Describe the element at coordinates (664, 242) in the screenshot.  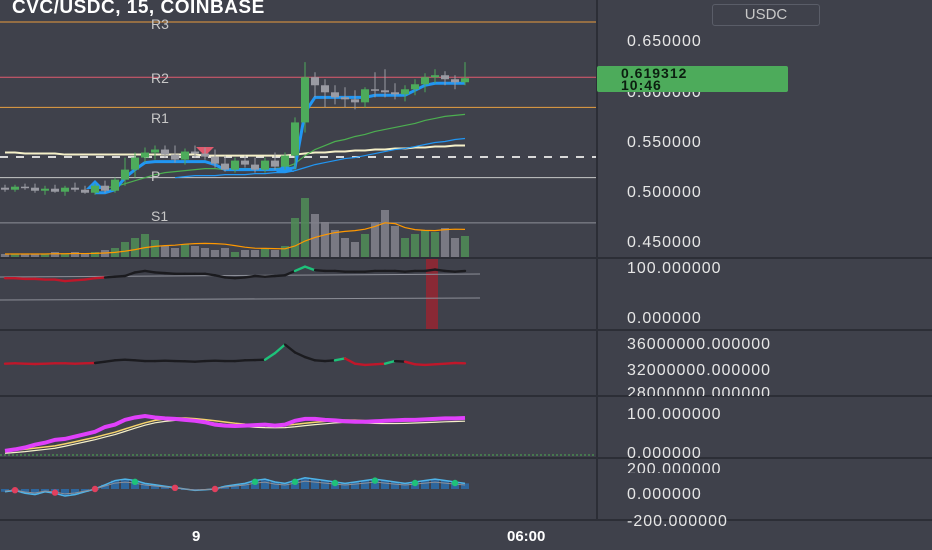
I see `price-tick: 0.450000` at that location.